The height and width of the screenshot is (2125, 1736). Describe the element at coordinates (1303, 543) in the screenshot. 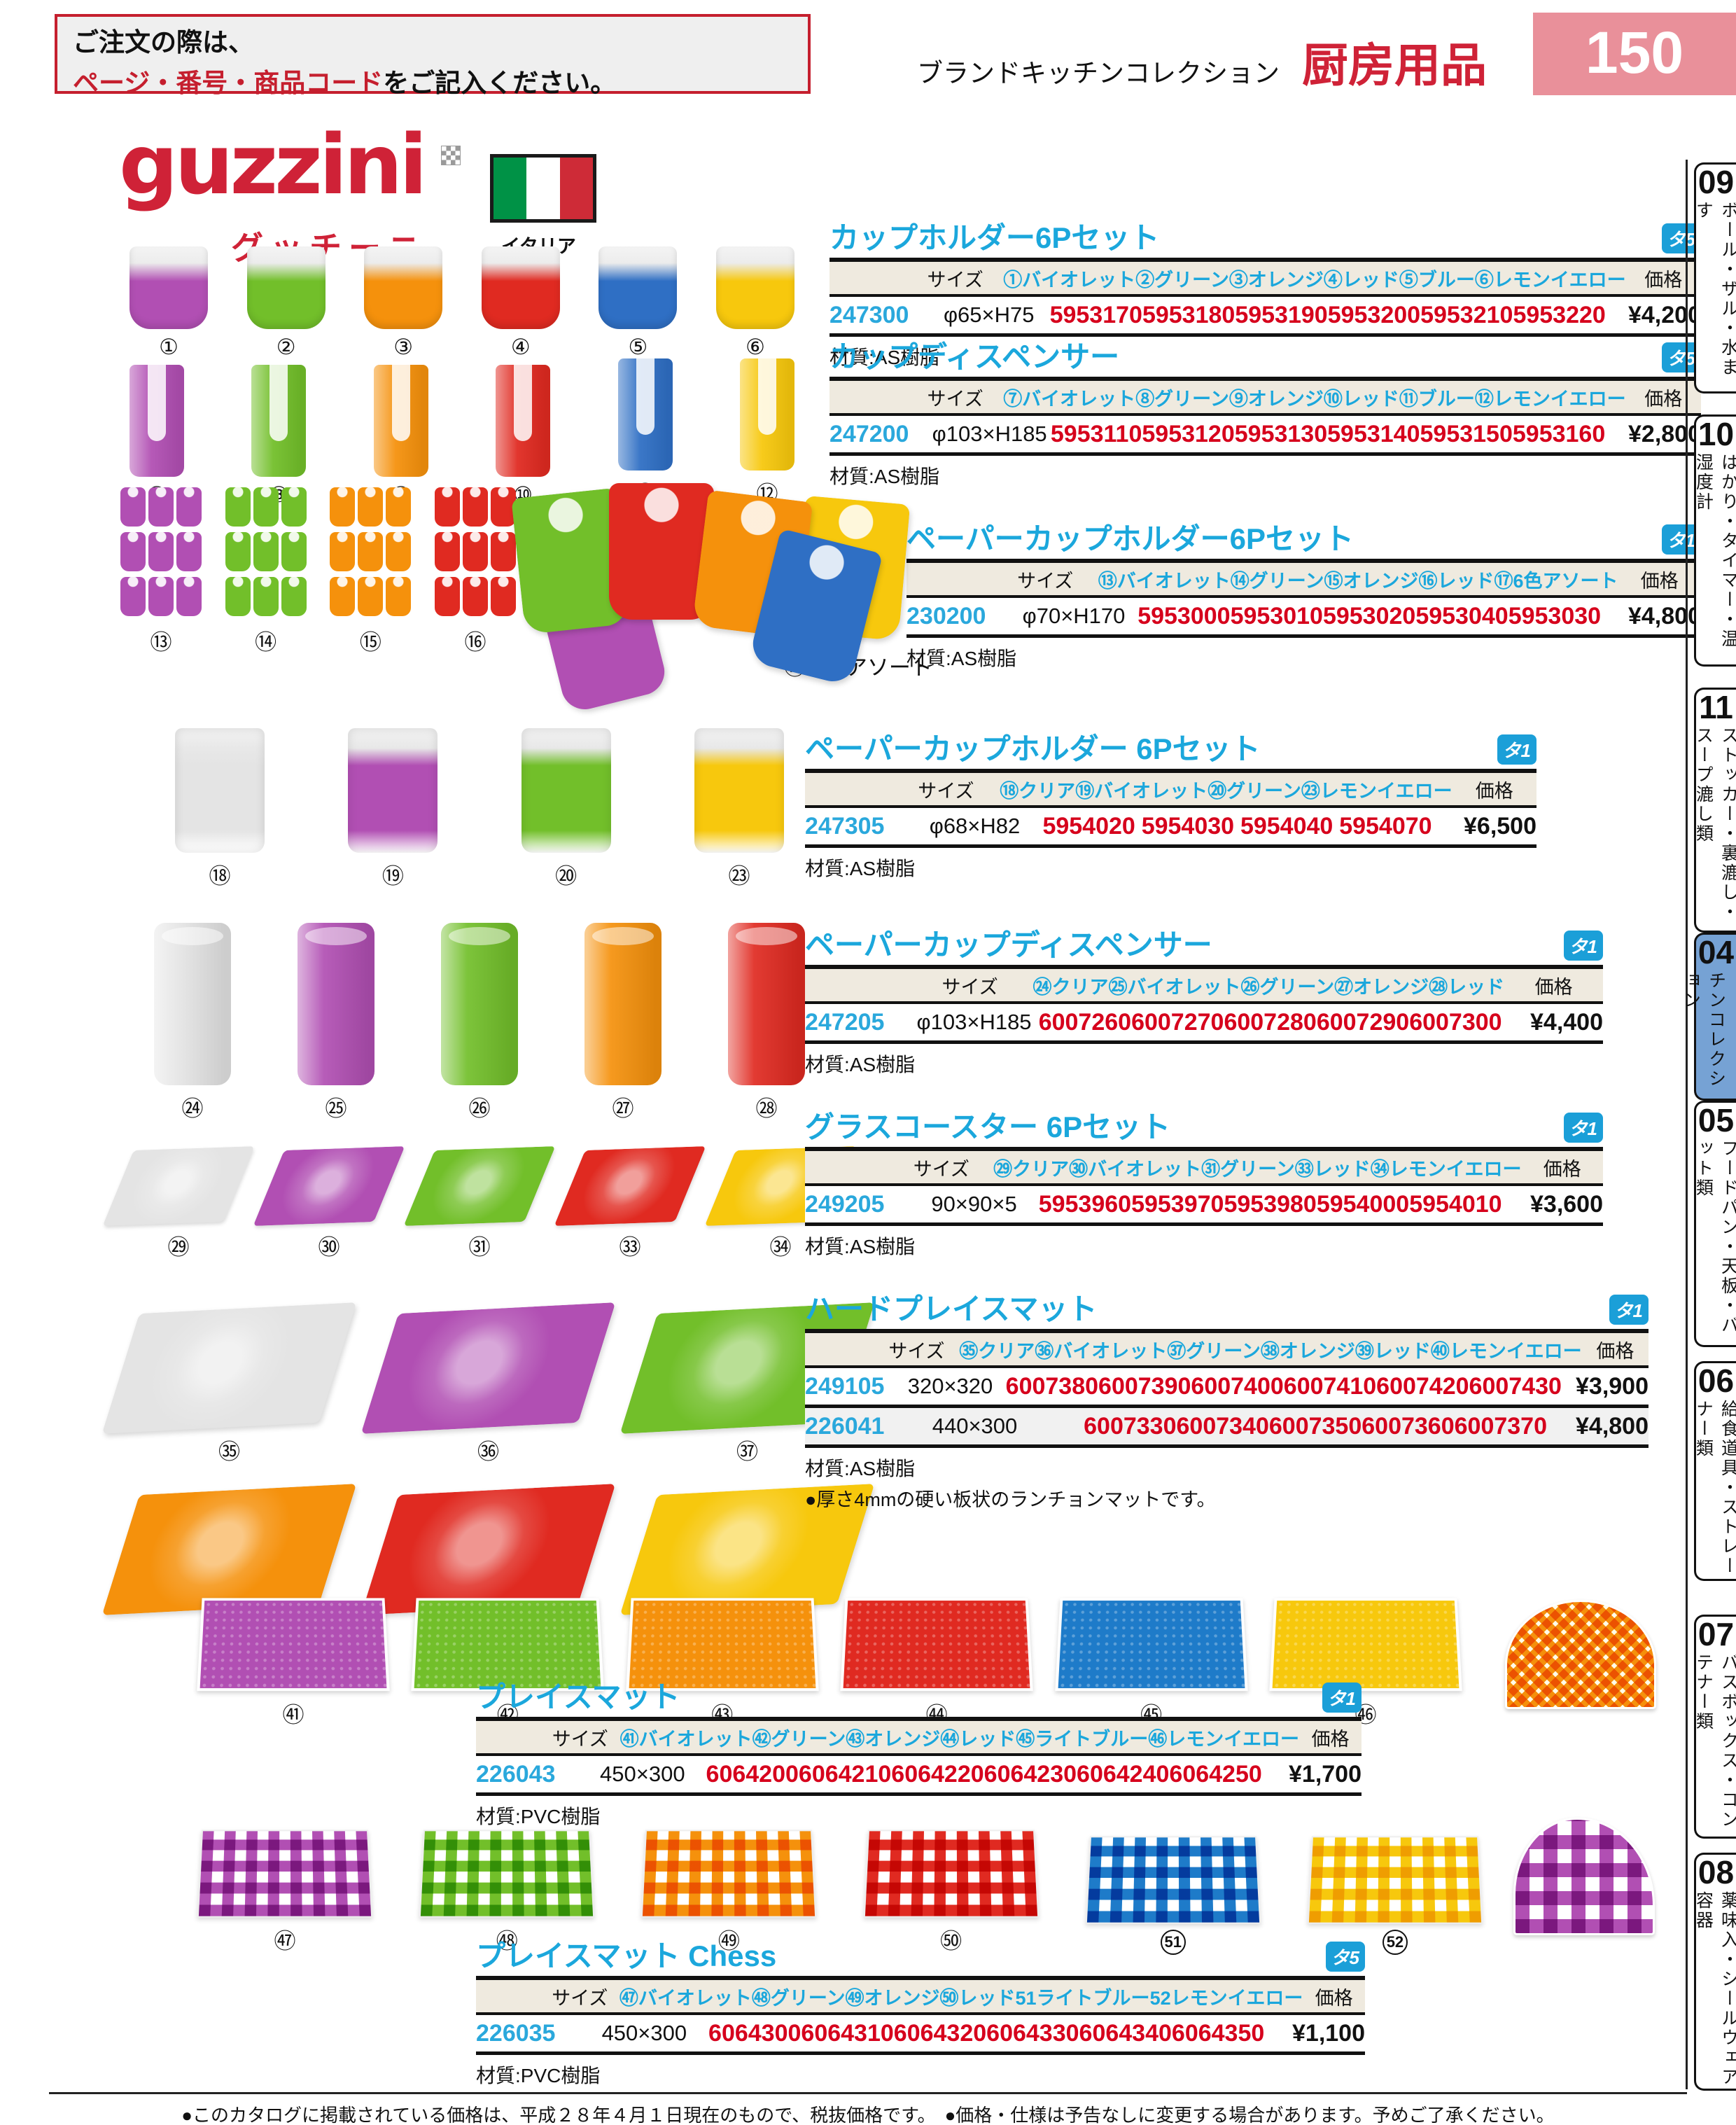

I see `product-title-row: ペーパーカップホルダー6Pセット タ1` at that location.